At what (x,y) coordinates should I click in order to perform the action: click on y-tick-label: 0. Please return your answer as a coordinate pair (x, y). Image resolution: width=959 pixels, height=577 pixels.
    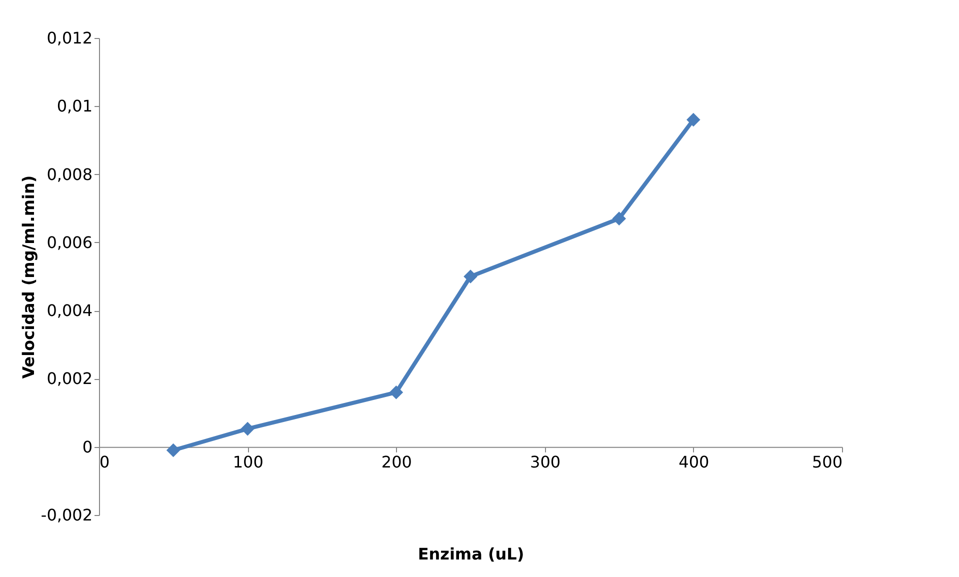
    Looking at the image, I should click on (87, 446).